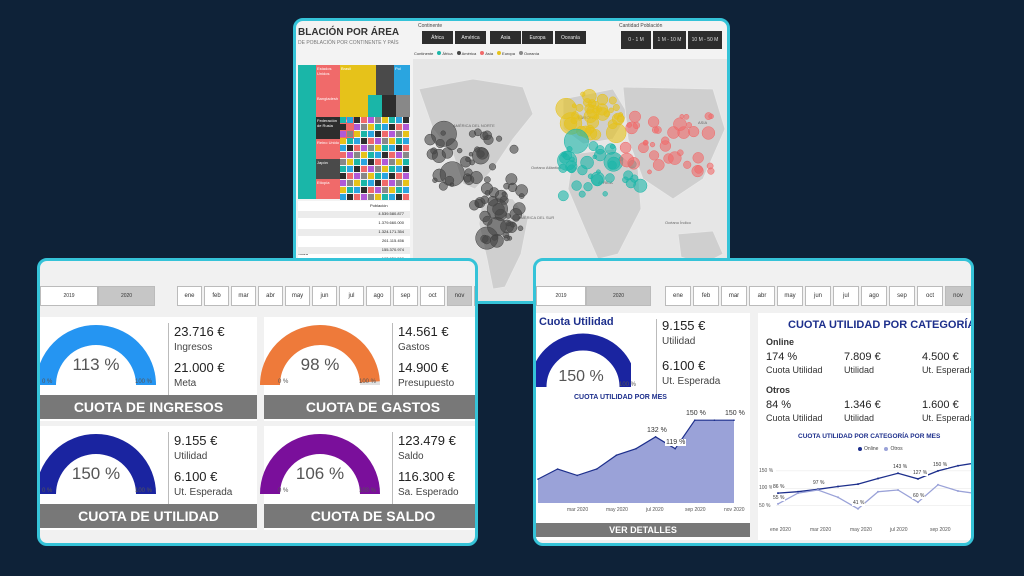  What do you see at coordinates (402, 80) in the screenshot?
I see `treemap-tile: Pol` at bounding box center [402, 80].